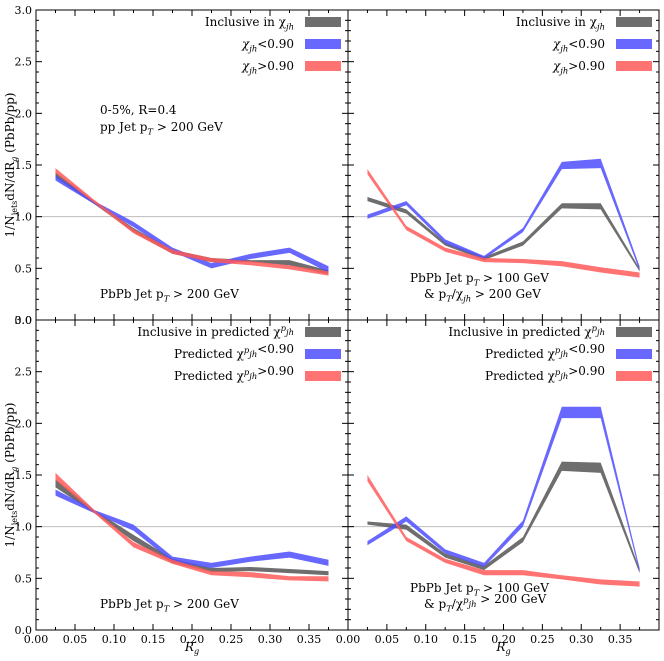  What do you see at coordinates (503, 517) in the screenshot?
I see `band-inclusive` at bounding box center [503, 517].